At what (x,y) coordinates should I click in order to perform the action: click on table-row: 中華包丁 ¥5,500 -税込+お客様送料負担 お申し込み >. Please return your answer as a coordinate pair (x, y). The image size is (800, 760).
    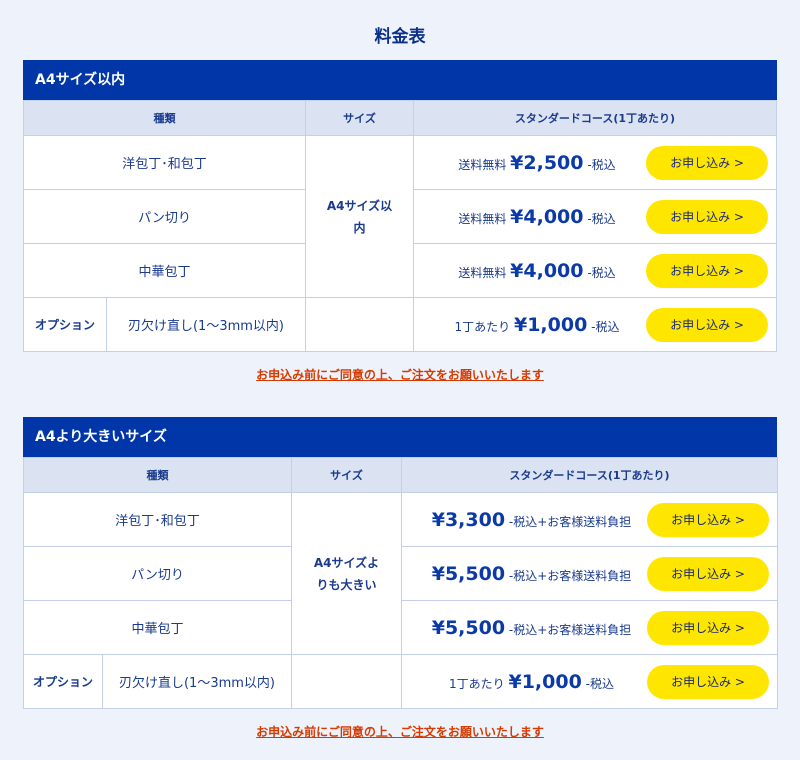
    Looking at the image, I should click on (400, 627).